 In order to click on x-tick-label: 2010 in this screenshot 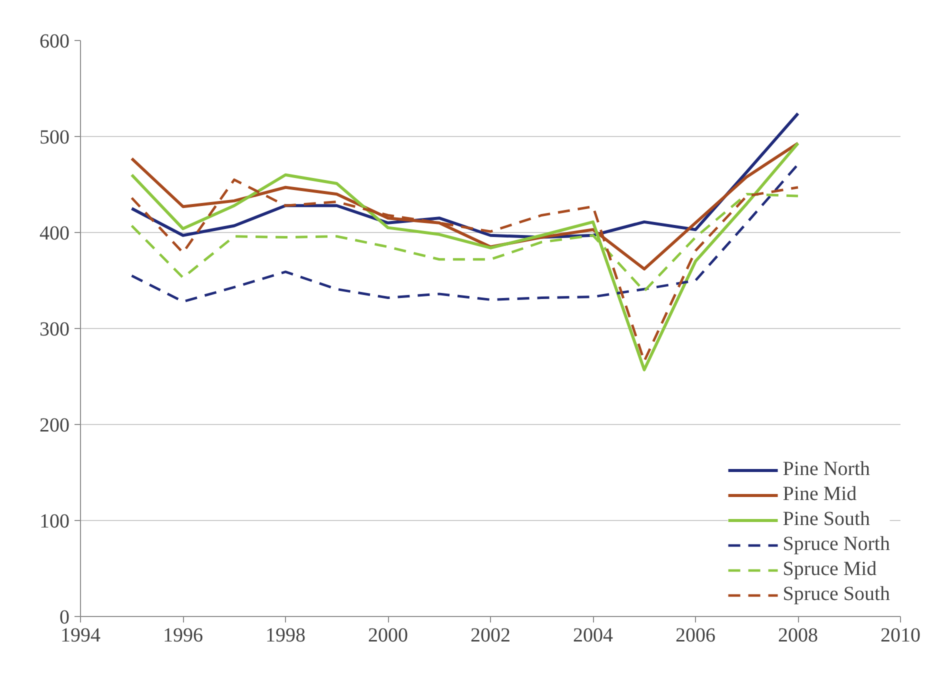, I will do `click(900, 635)`.